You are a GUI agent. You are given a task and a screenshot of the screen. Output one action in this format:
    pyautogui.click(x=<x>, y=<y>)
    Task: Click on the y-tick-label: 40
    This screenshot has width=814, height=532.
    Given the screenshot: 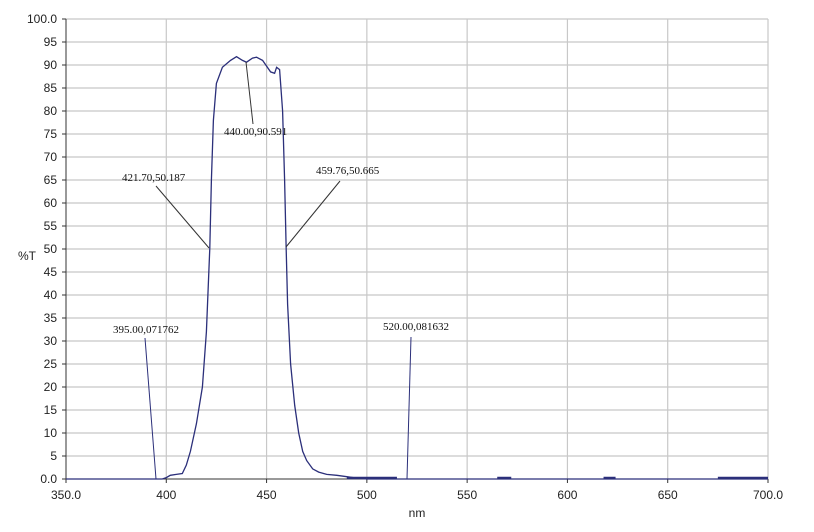 What is the action you would take?
    pyautogui.click(x=51, y=295)
    